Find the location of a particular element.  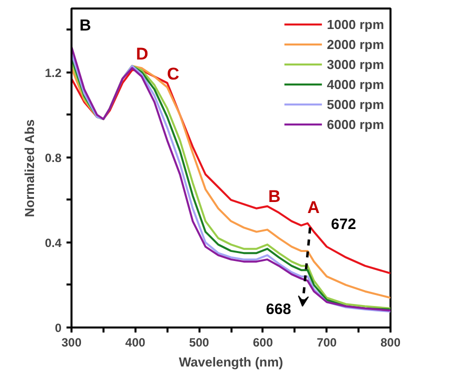

x-tick-label: 600 is located at coordinates (263, 343).